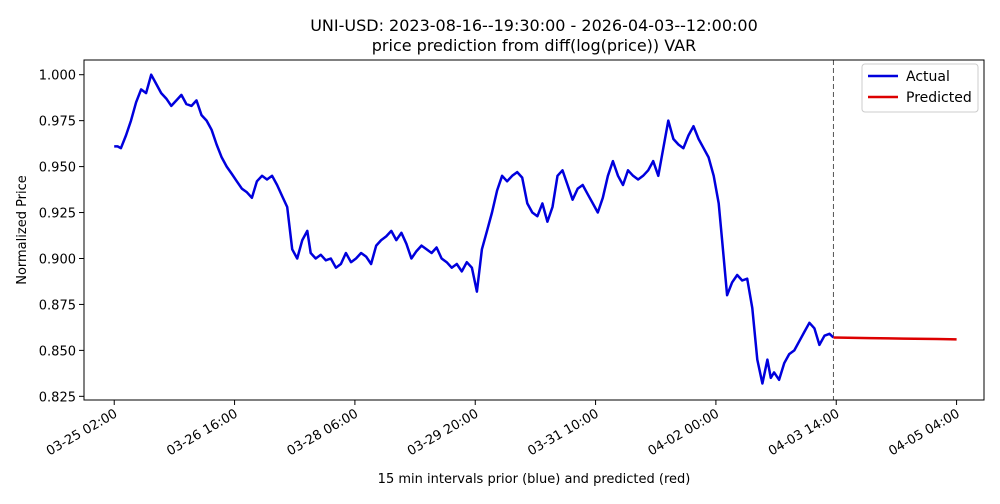 The image size is (1000, 504). What do you see at coordinates (939, 98) in the screenshot?
I see `legend-label-predicted: Predicted` at bounding box center [939, 98].